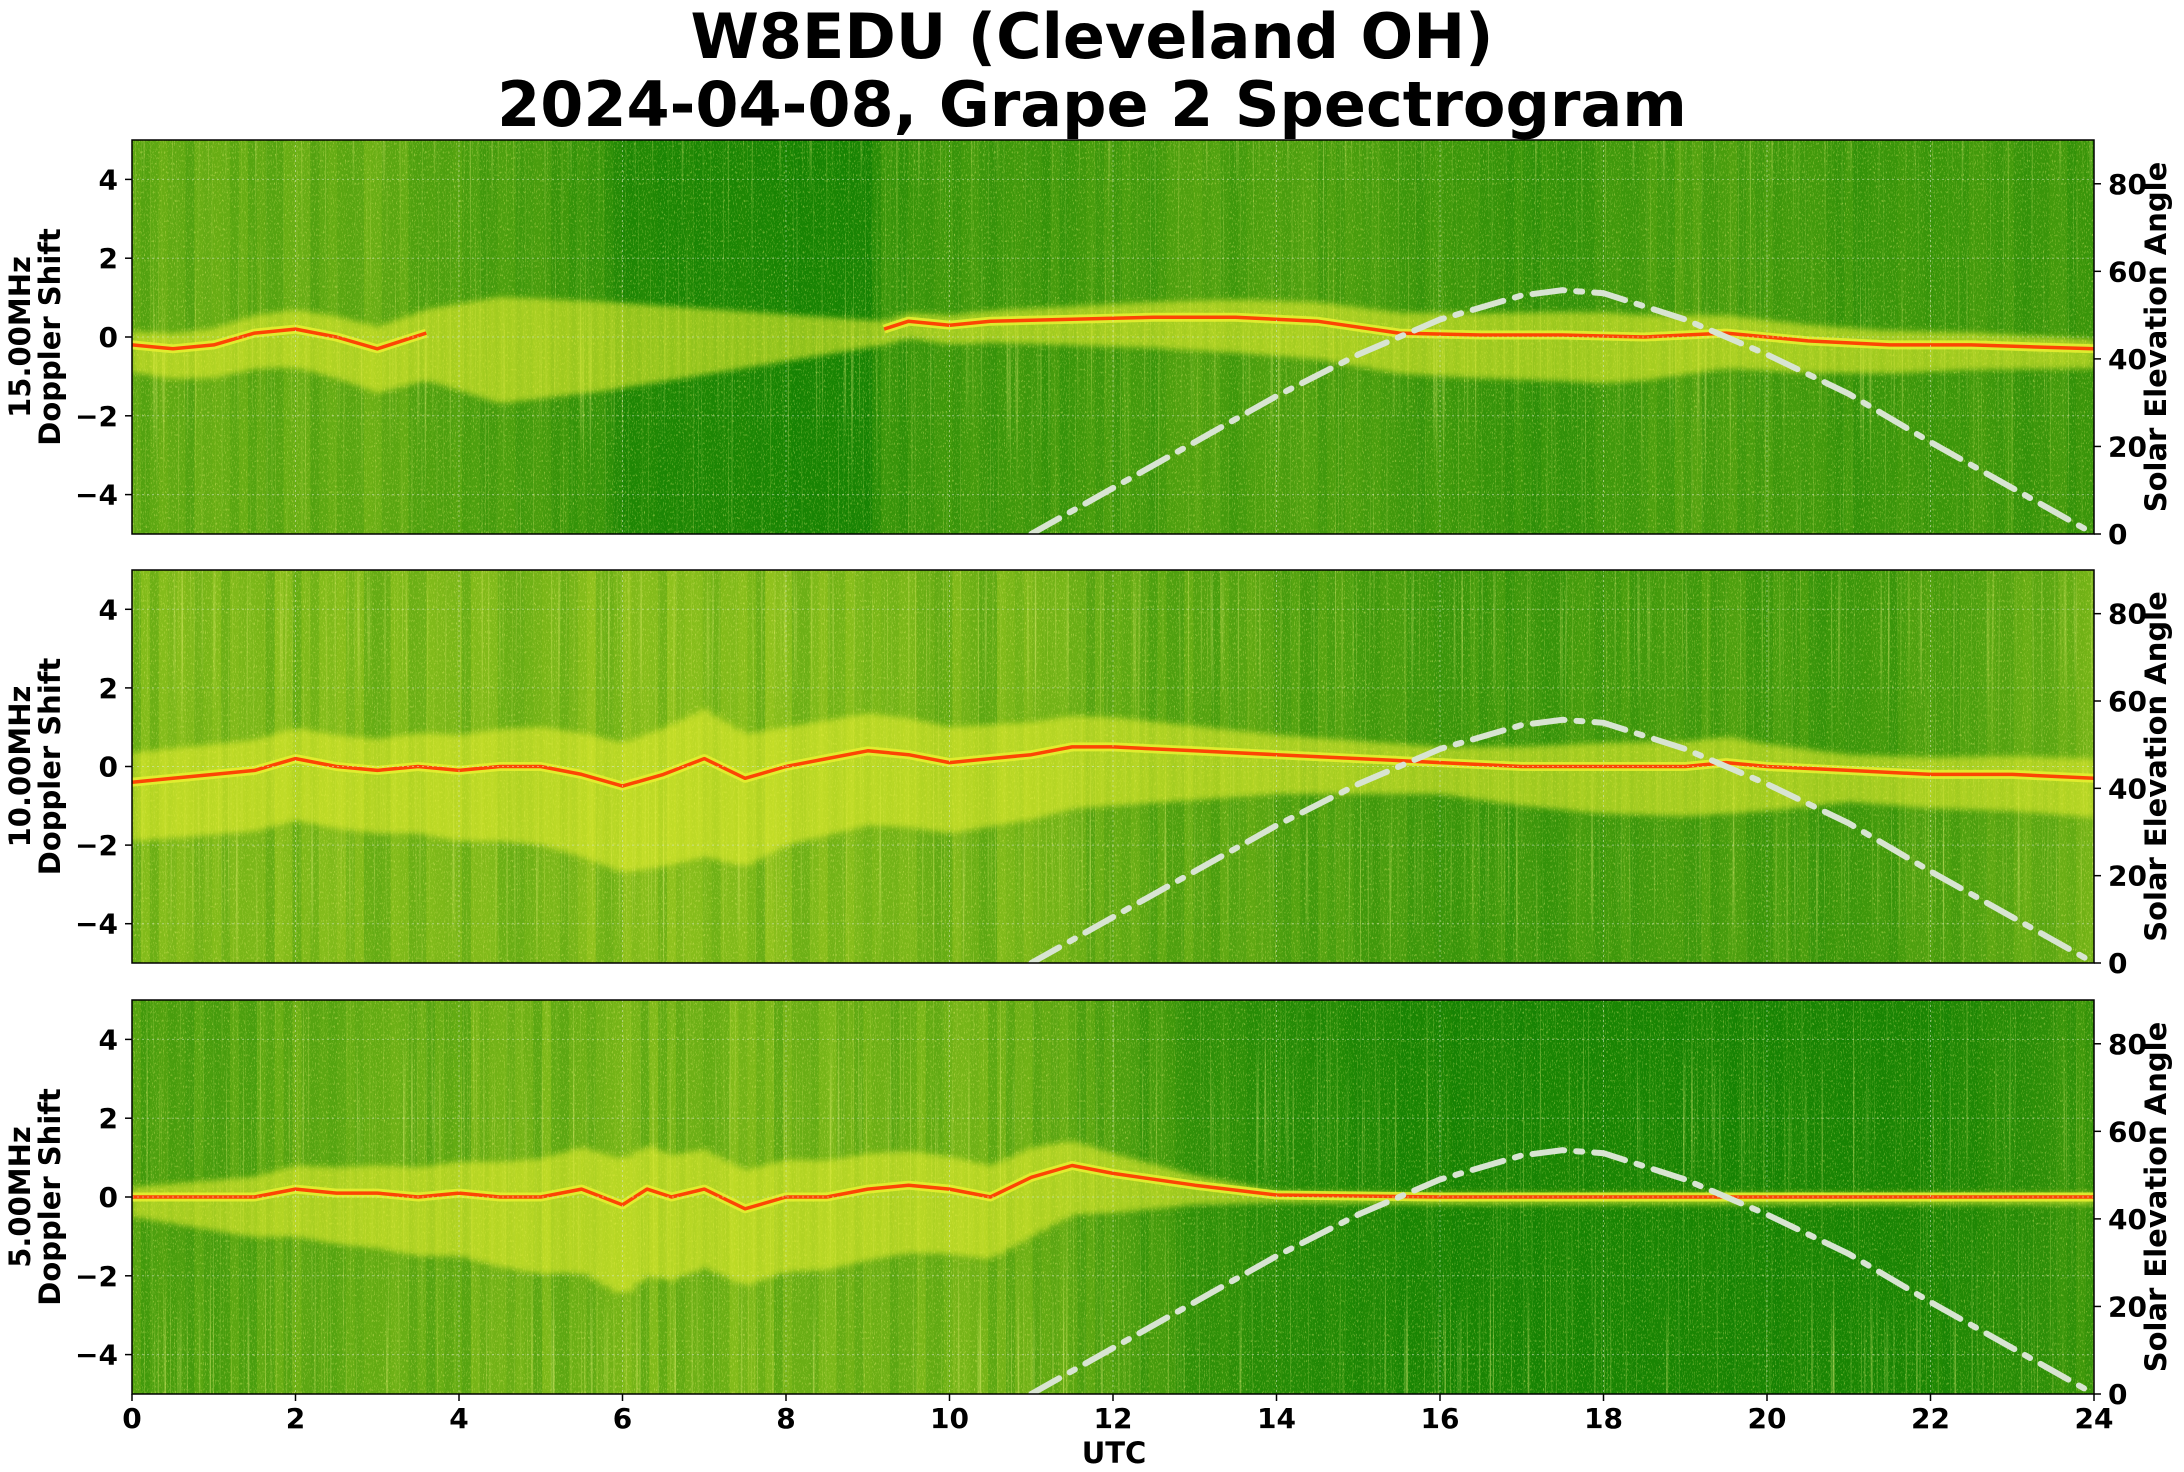 The width and height of the screenshot is (2184, 1472). Describe the element at coordinates (20, 337) in the screenshot. I see `y-axis-label-line-1: 15.00MHz` at that location.